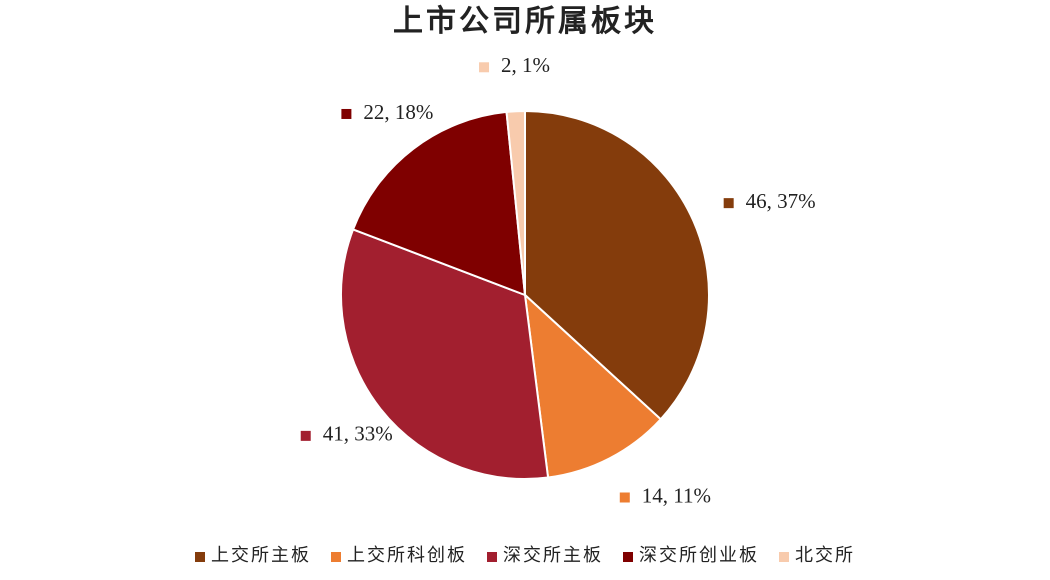 The width and height of the screenshot is (1050, 580). Describe the element at coordinates (553, 555) in the screenshot. I see `legend-label: 深交所主板` at that location.